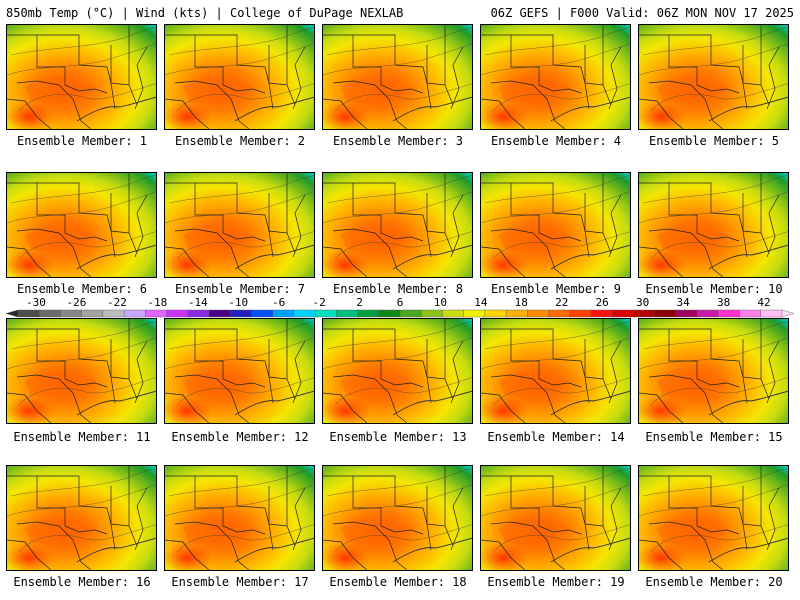  What do you see at coordinates (82, 141) in the screenshot?
I see `ensemble-member-label: Ensemble Member: 1` at bounding box center [82, 141].